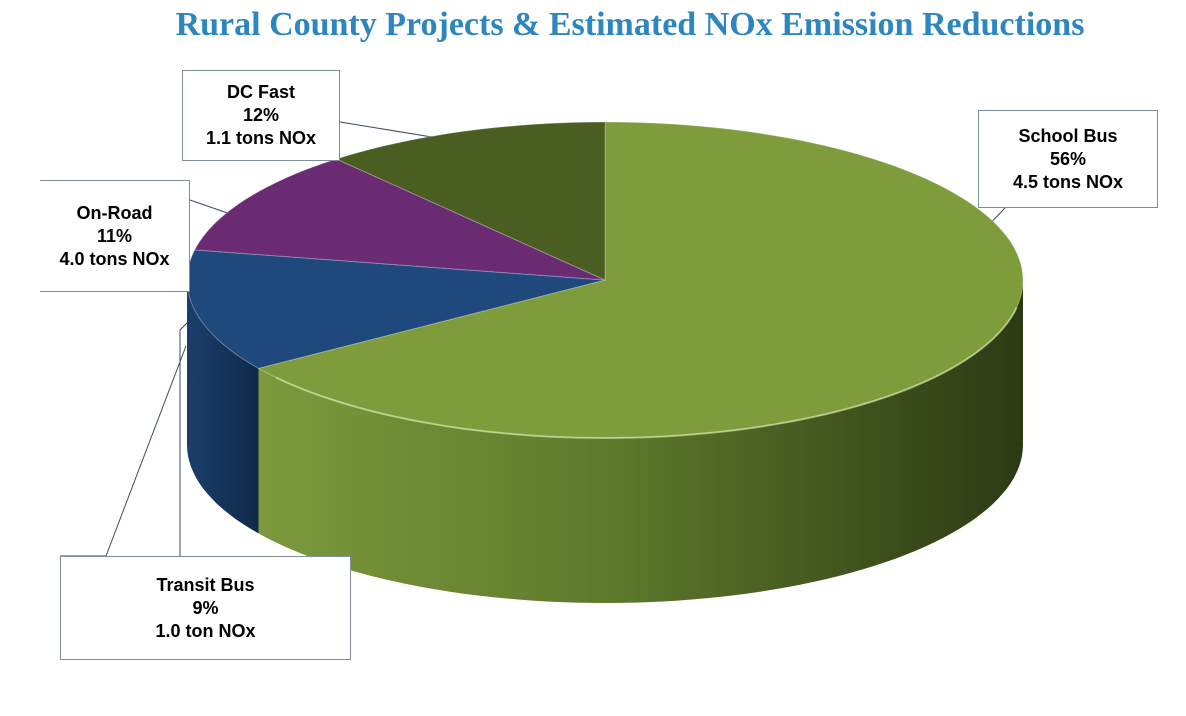  Describe the element at coordinates (261, 138) in the screenshot. I see `label-detail: 1.1 tons NOx` at that location.